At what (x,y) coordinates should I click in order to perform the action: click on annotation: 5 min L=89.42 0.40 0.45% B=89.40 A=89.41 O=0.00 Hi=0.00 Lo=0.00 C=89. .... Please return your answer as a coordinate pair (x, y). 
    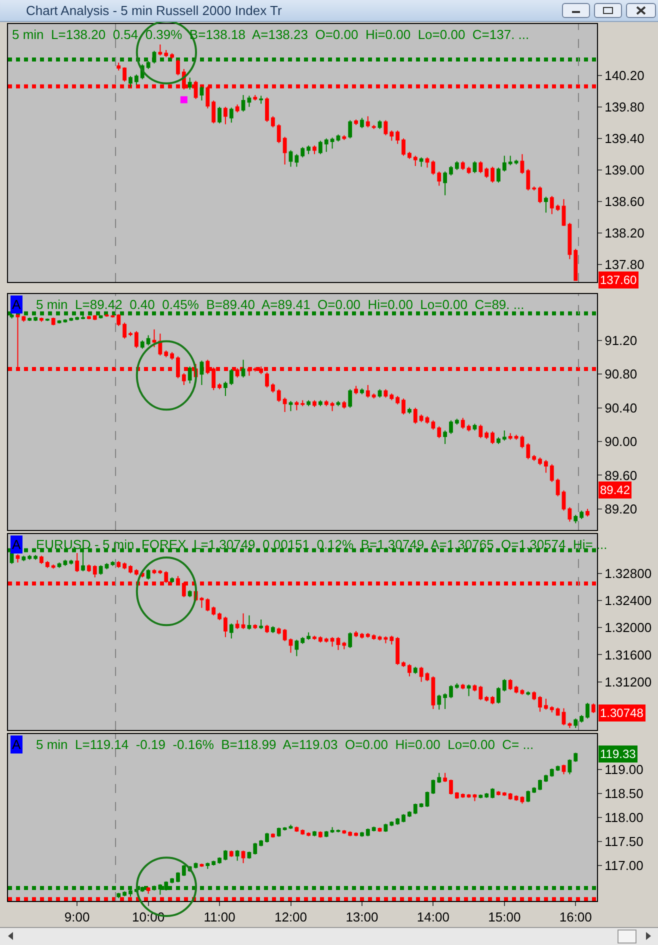
    Looking at the image, I should click on (280, 304).